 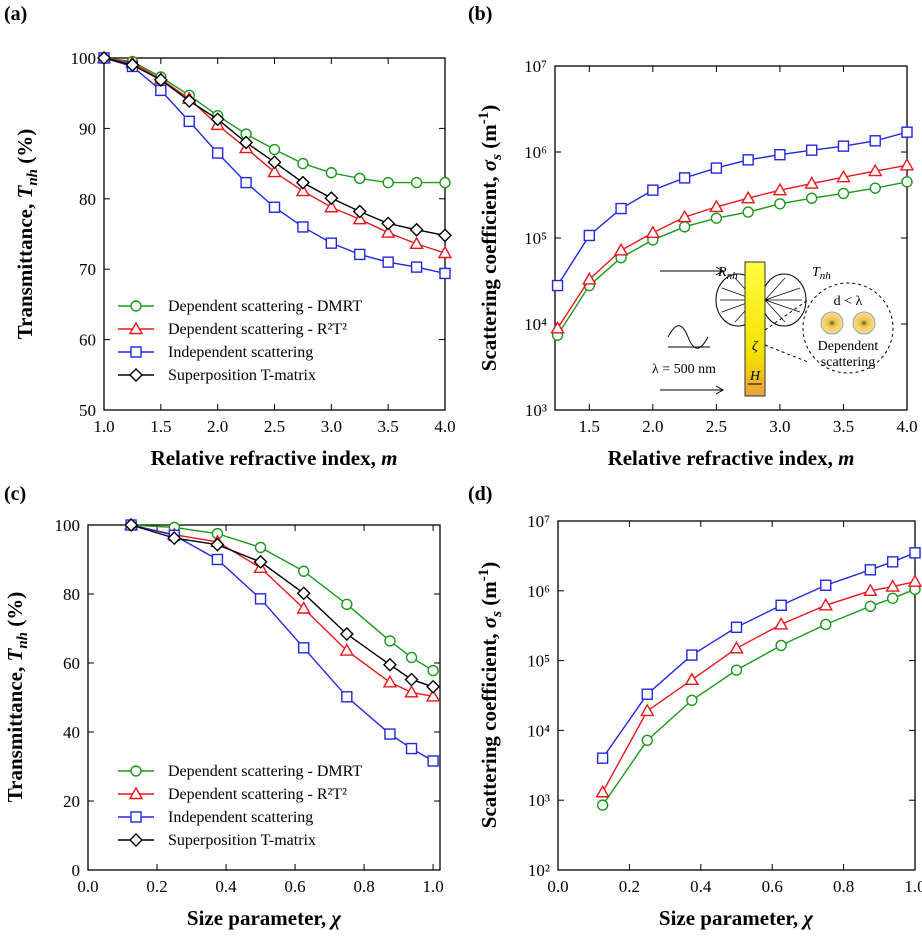 What do you see at coordinates (772, 886) in the screenshot?
I see `x-tick-label: 0.6` at bounding box center [772, 886].